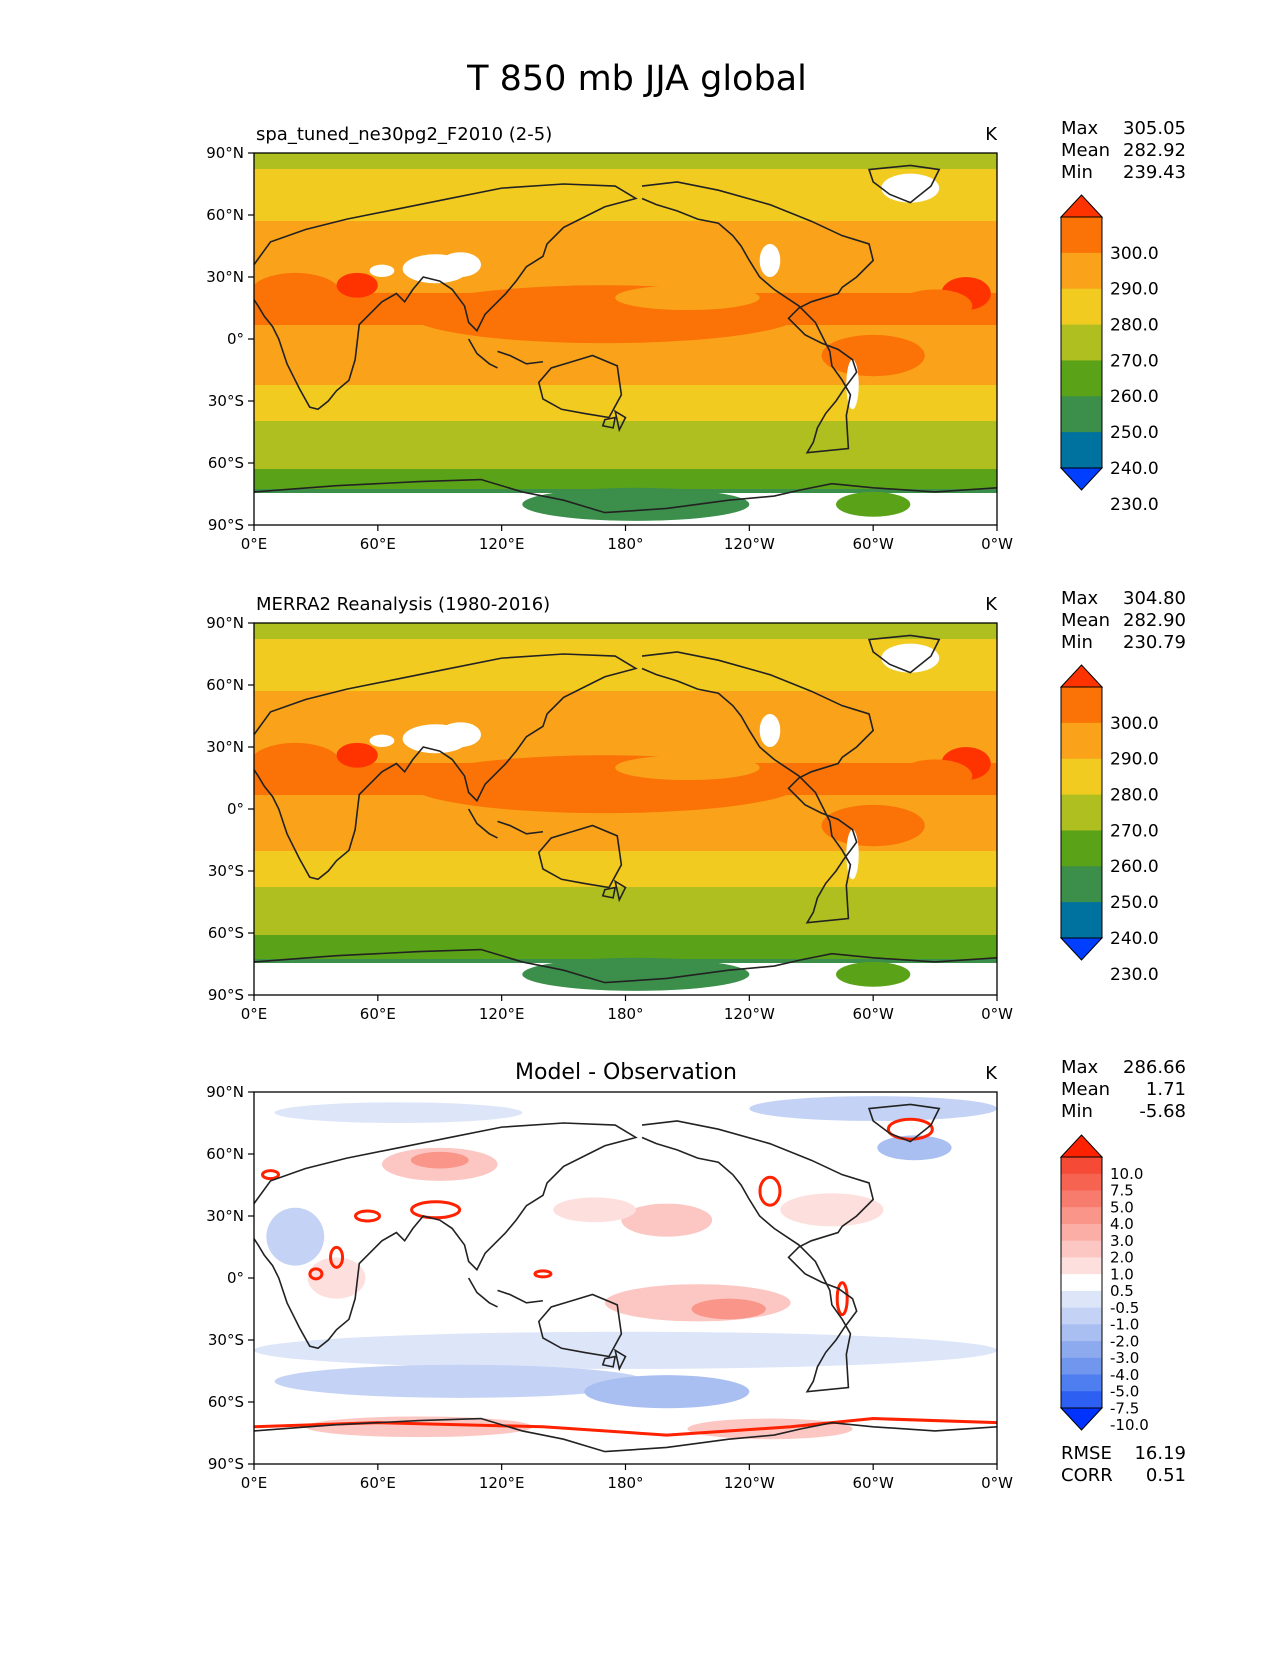 This screenshot has width=1275, height=1654. I want to click on stat-min-value: -5.68, so click(1162, 1111).